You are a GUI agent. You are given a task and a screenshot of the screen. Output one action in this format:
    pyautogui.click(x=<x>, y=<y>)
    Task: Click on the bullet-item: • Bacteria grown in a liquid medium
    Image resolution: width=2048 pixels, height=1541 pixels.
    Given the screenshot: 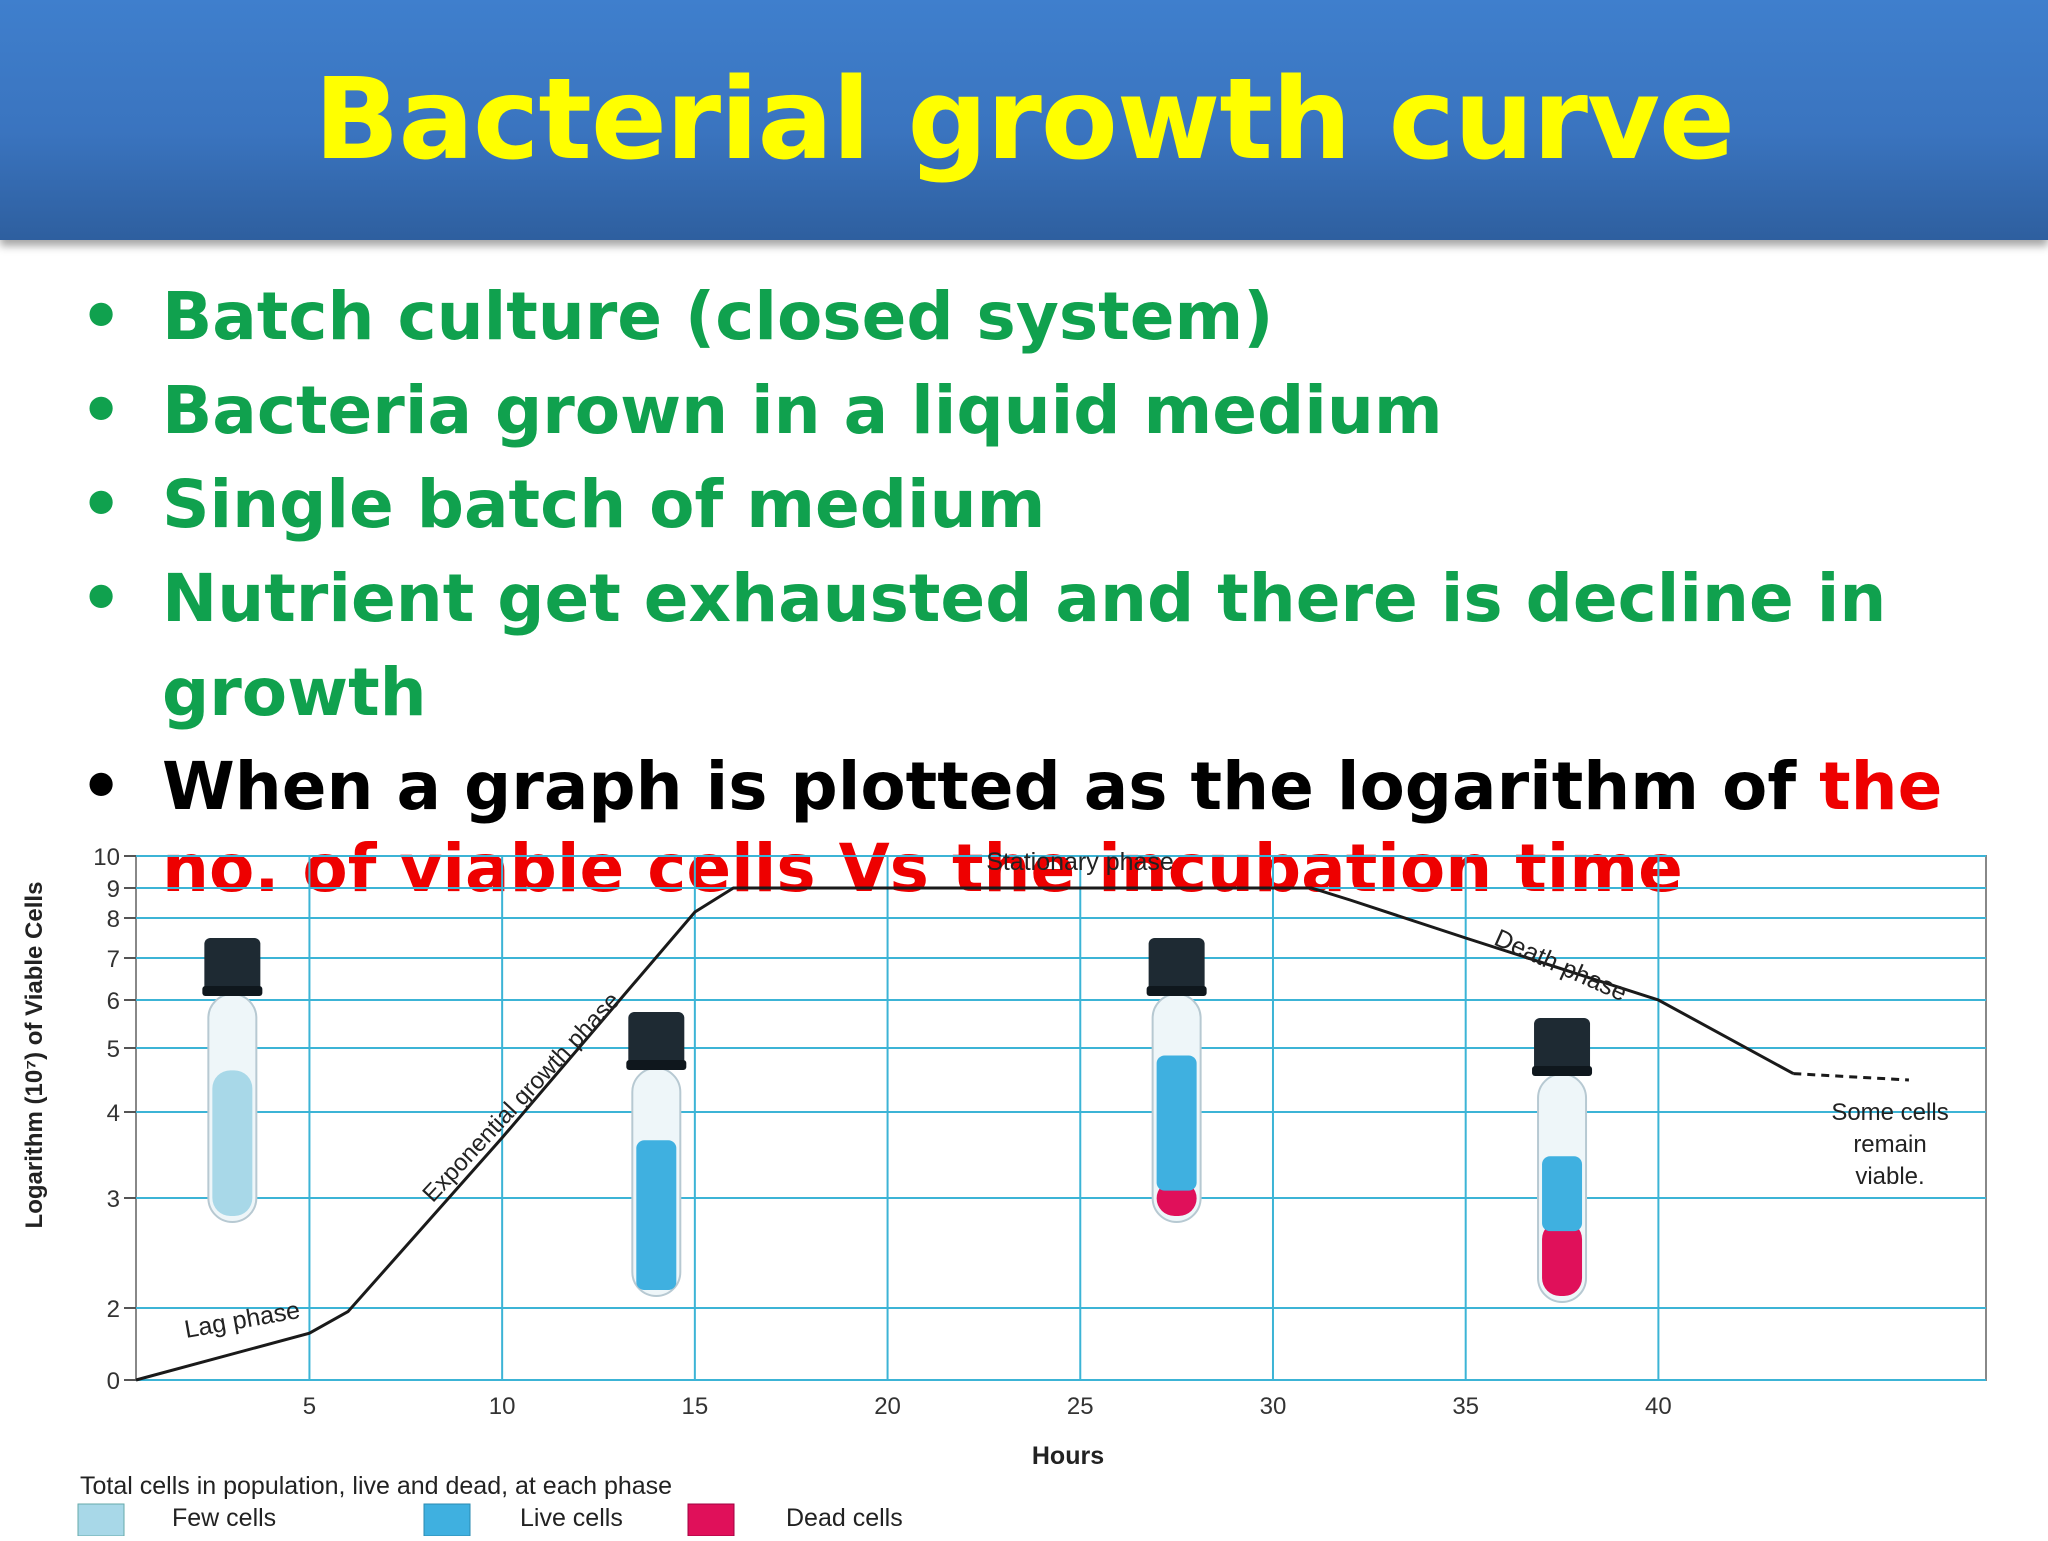 What is the action you would take?
    pyautogui.click(x=1040, y=411)
    